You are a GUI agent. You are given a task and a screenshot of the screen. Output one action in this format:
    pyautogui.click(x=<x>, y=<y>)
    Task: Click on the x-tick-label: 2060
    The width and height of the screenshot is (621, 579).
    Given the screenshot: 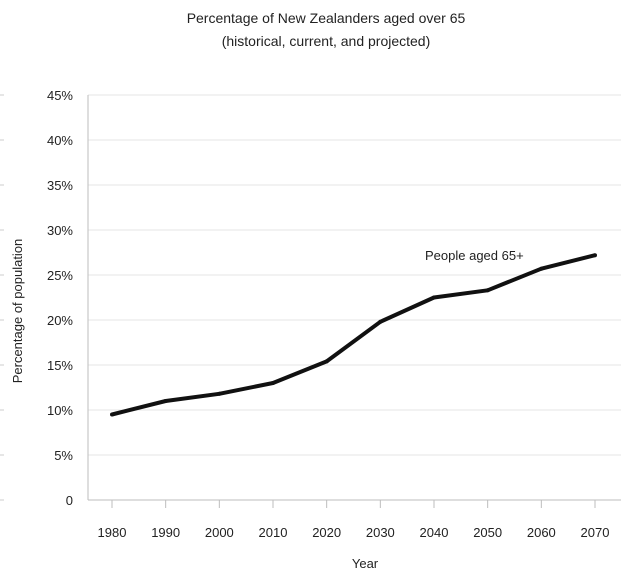 What is the action you would take?
    pyautogui.click(x=541, y=532)
    